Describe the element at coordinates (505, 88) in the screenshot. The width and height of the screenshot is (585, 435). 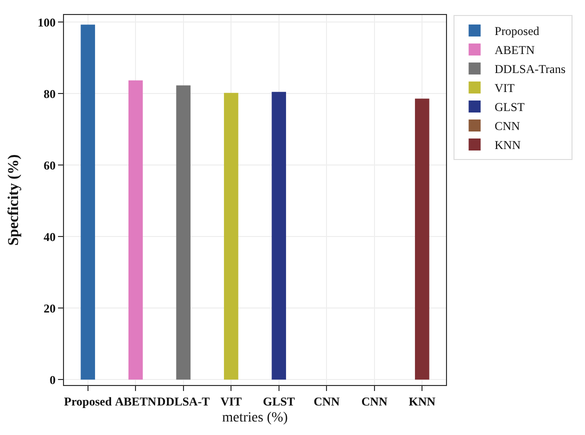
I see `legend-label: VIT` at that location.